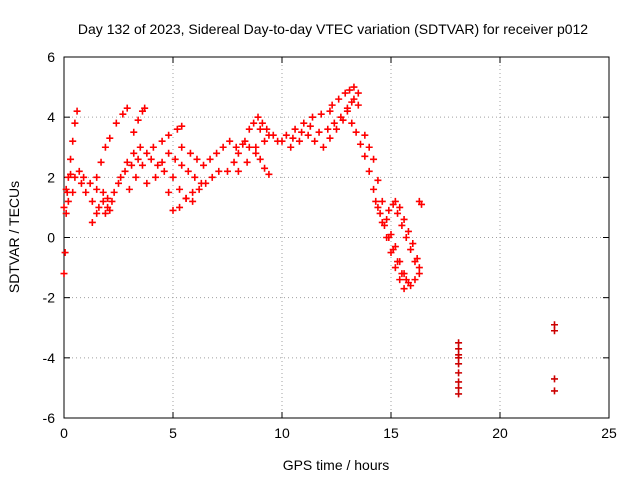 The width and height of the screenshot is (640, 480). What do you see at coordinates (609, 433) in the screenshot?
I see `x-tick-label: 25` at bounding box center [609, 433].